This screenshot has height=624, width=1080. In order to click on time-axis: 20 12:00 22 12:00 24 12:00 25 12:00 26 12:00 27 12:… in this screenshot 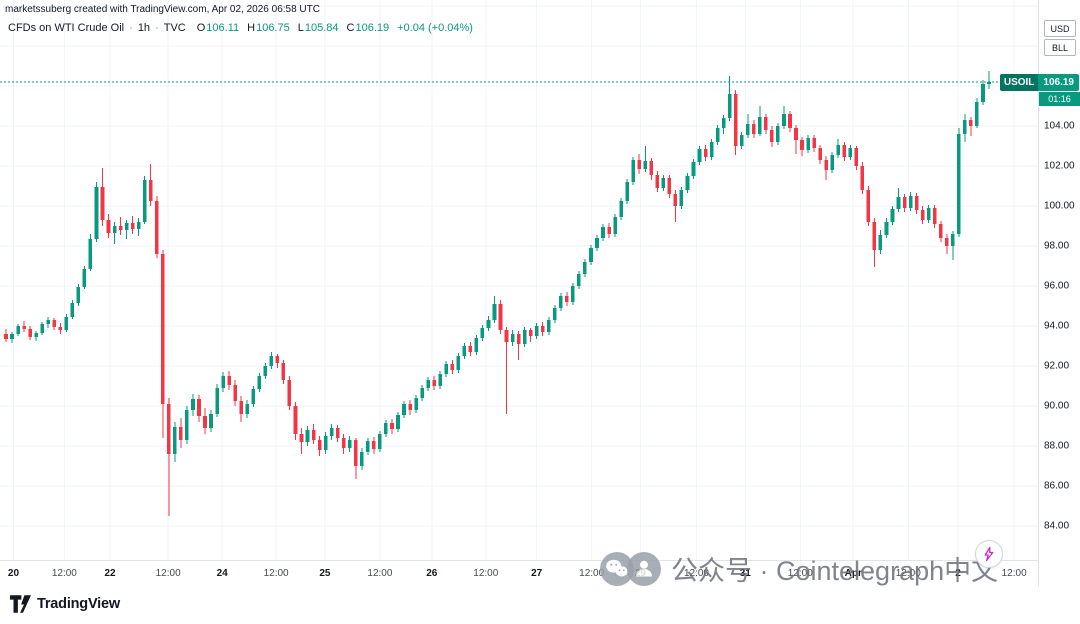, I will do `click(519, 573)`.